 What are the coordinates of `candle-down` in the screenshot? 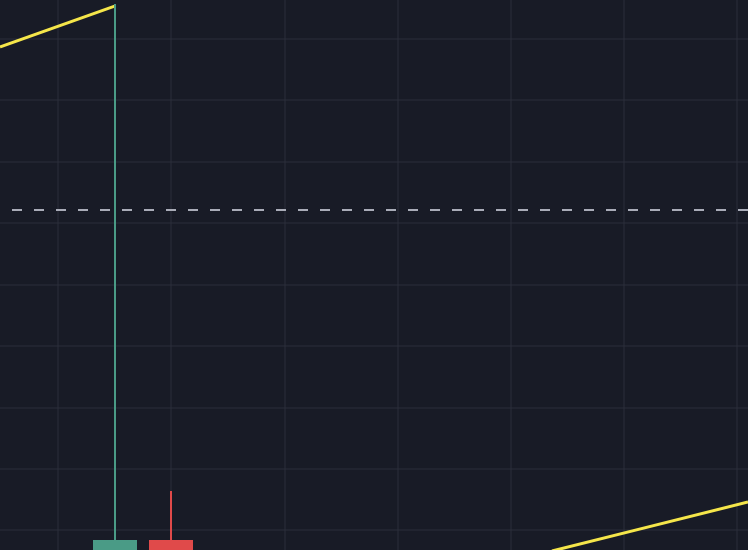 It's located at (171, 520).